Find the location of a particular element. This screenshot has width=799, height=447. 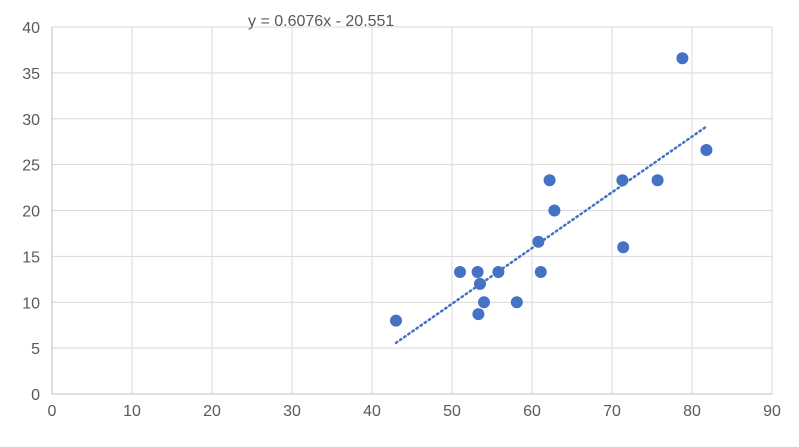

x-tick-label: 80 is located at coordinates (692, 411).